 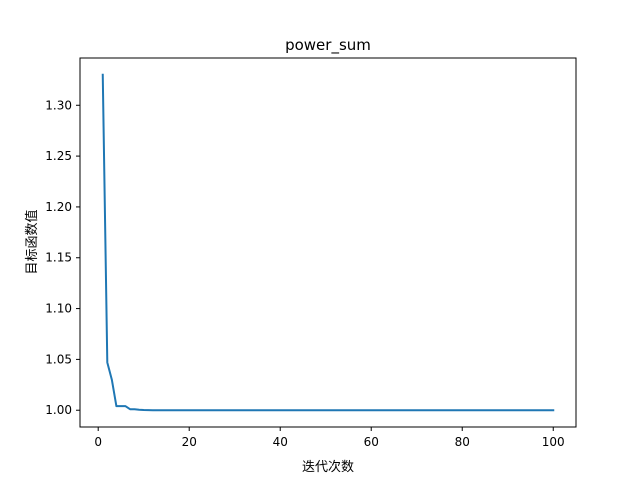 What do you see at coordinates (58, 359) in the screenshot?
I see `y-tick-label: 1.05` at bounding box center [58, 359].